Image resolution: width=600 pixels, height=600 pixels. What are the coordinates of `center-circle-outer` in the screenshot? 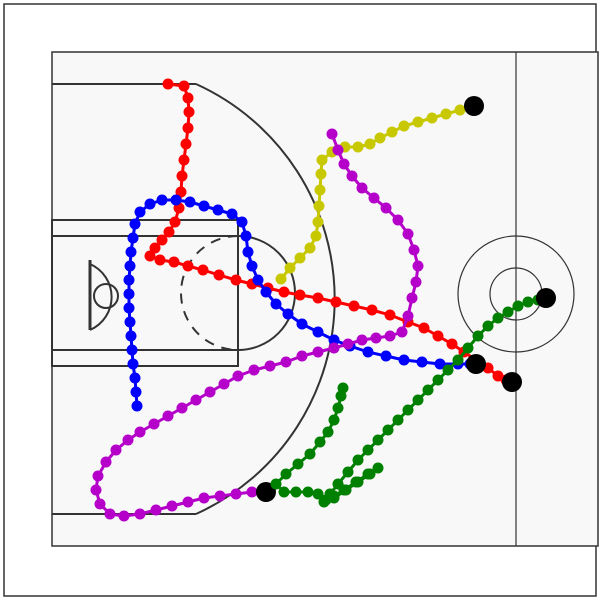 It's located at (516, 294).